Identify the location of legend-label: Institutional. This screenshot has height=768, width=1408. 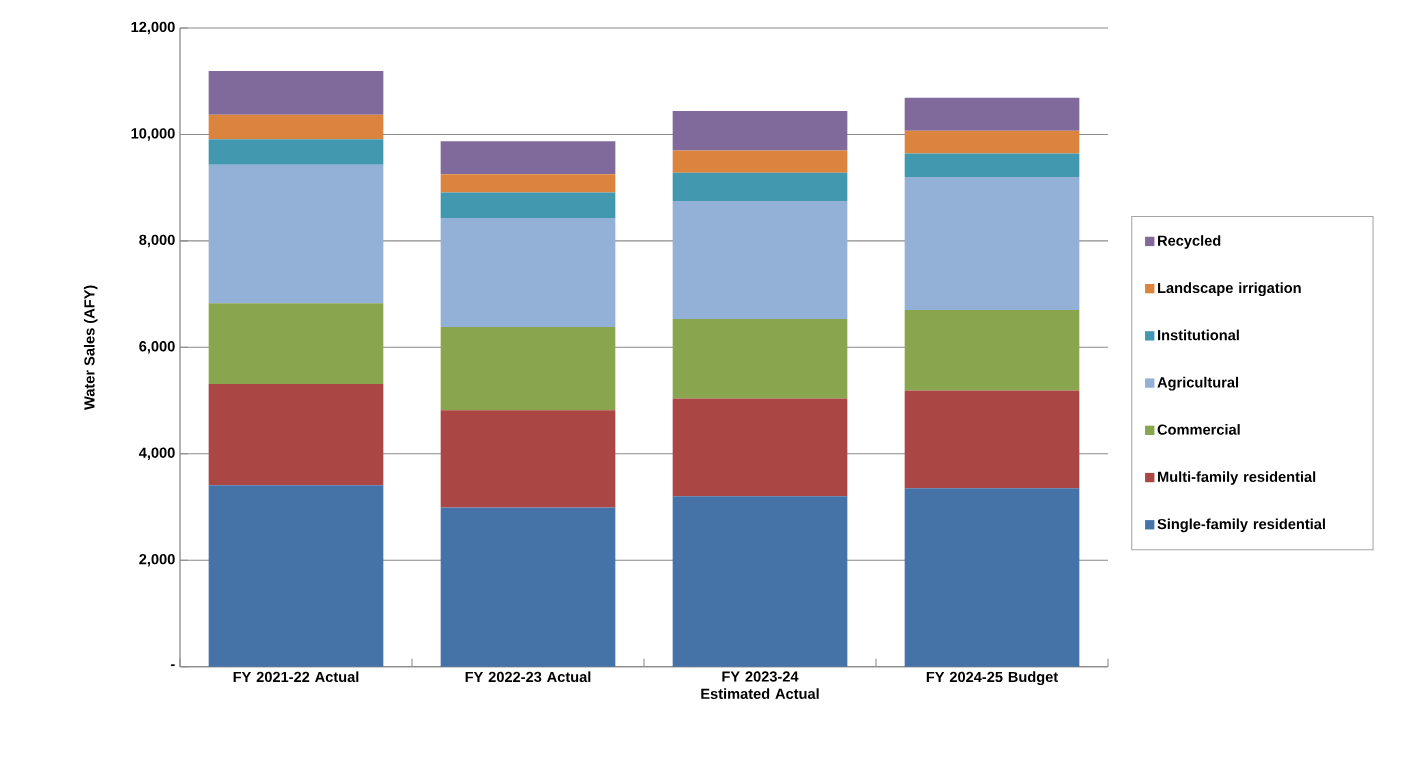
(1198, 335).